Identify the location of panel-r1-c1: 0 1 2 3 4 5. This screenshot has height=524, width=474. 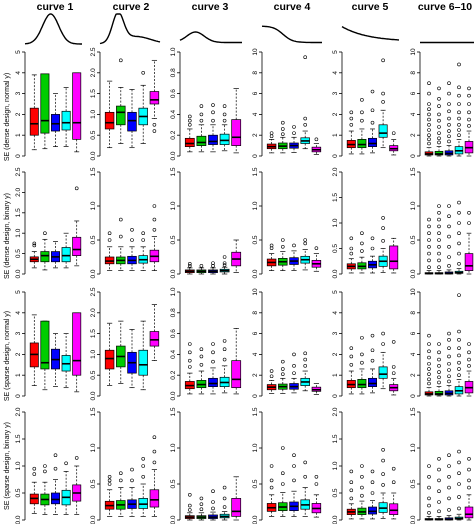
(48, 104).